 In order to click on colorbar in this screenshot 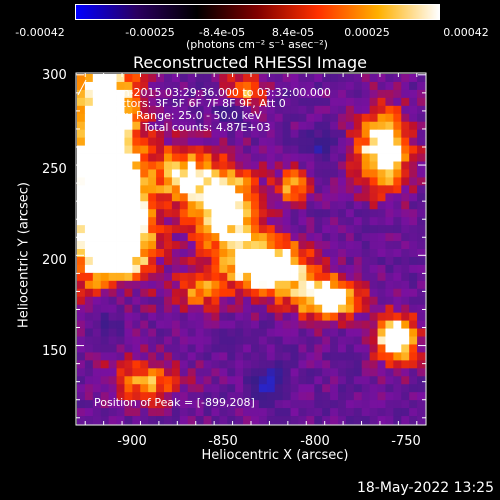, I will do `click(257, 12)`.